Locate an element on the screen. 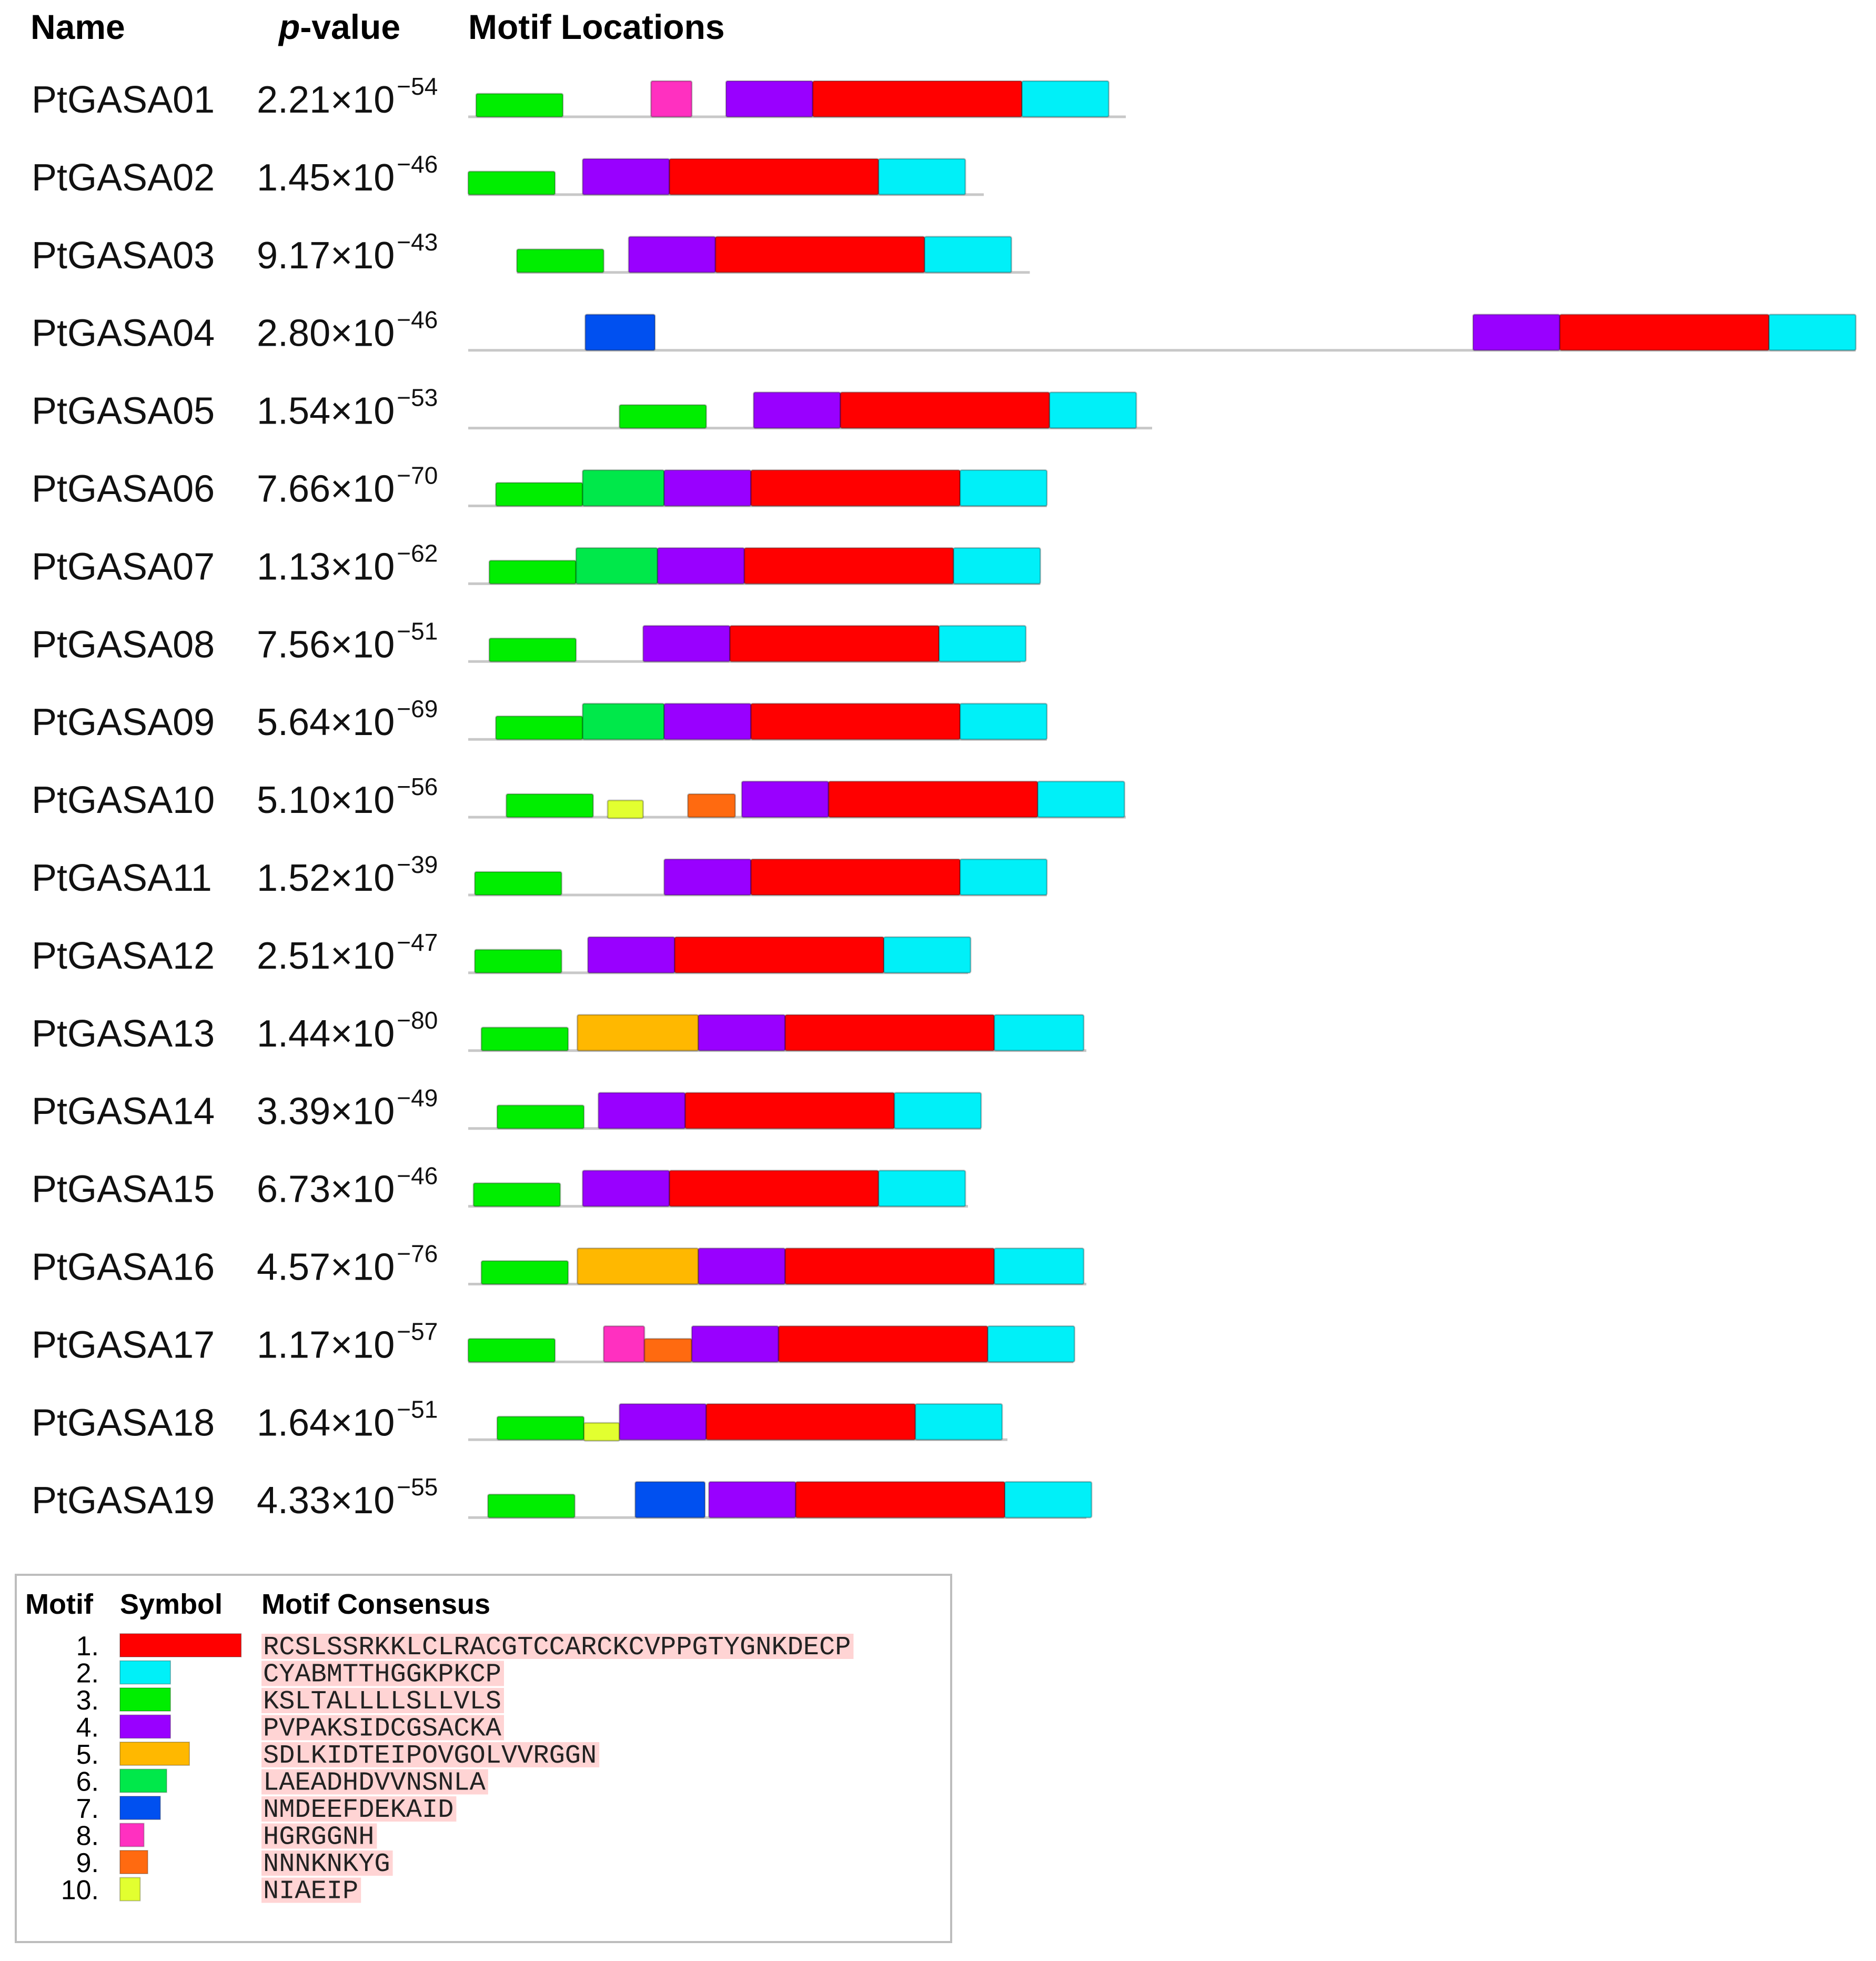  legend-motif-number: 10. is located at coordinates (80, 1890).